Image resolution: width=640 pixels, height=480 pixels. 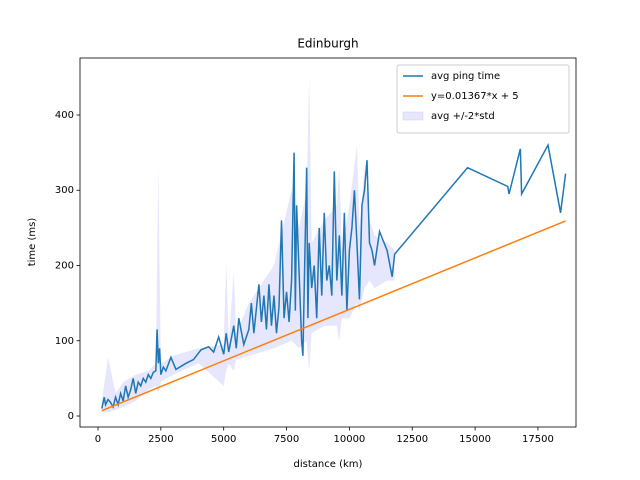 What do you see at coordinates (475, 439) in the screenshot?
I see `x-tick-label: 15000` at bounding box center [475, 439].